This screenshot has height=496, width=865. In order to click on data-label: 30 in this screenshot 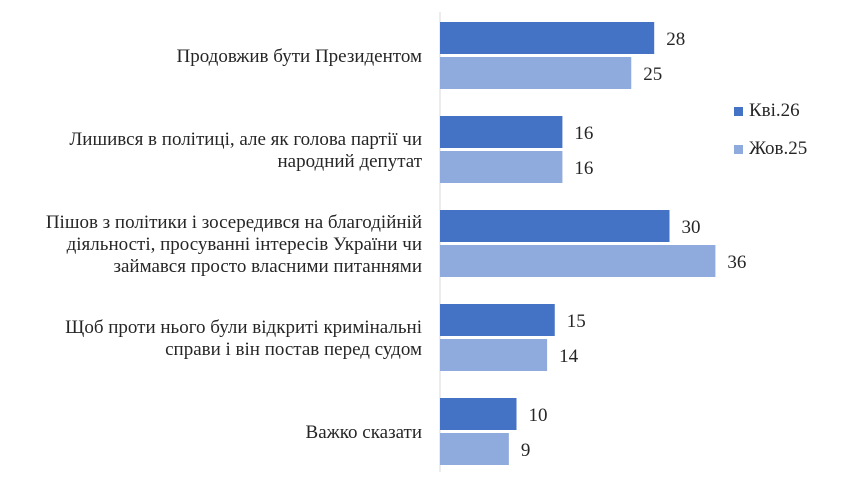, I will do `click(691, 227)`.